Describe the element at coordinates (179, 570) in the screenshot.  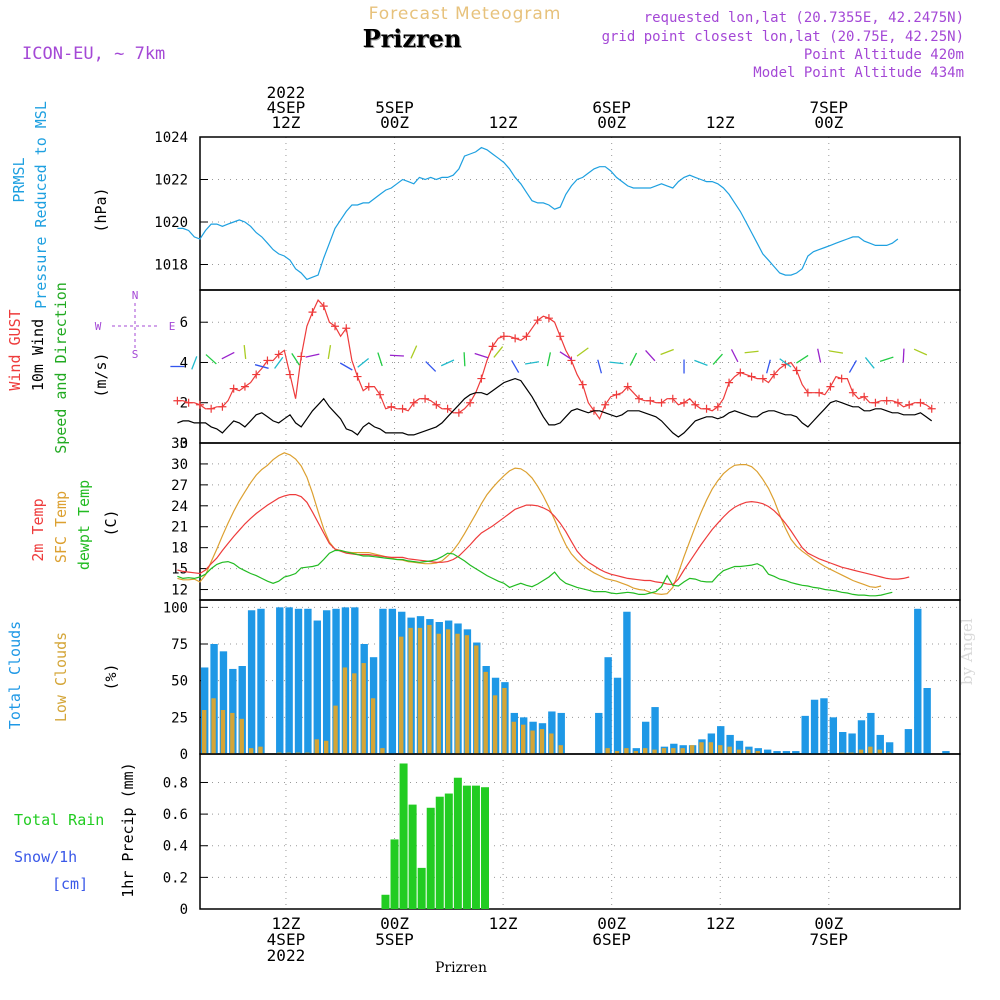
I see `y-tick-label: 15` at that location.